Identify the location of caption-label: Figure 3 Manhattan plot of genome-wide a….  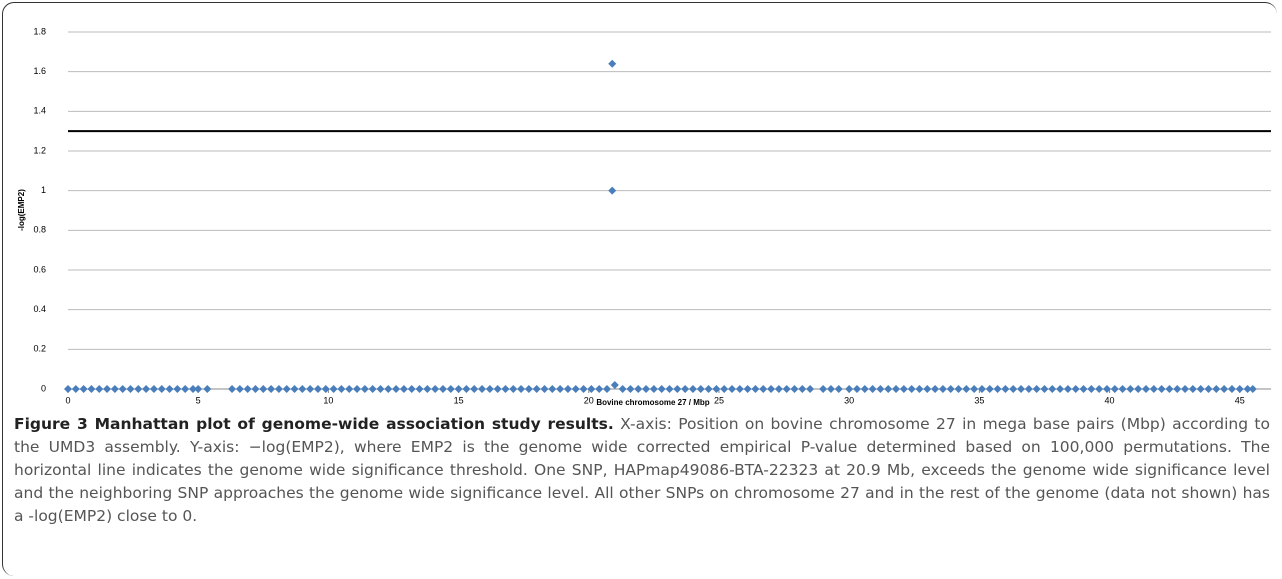
(314, 424).